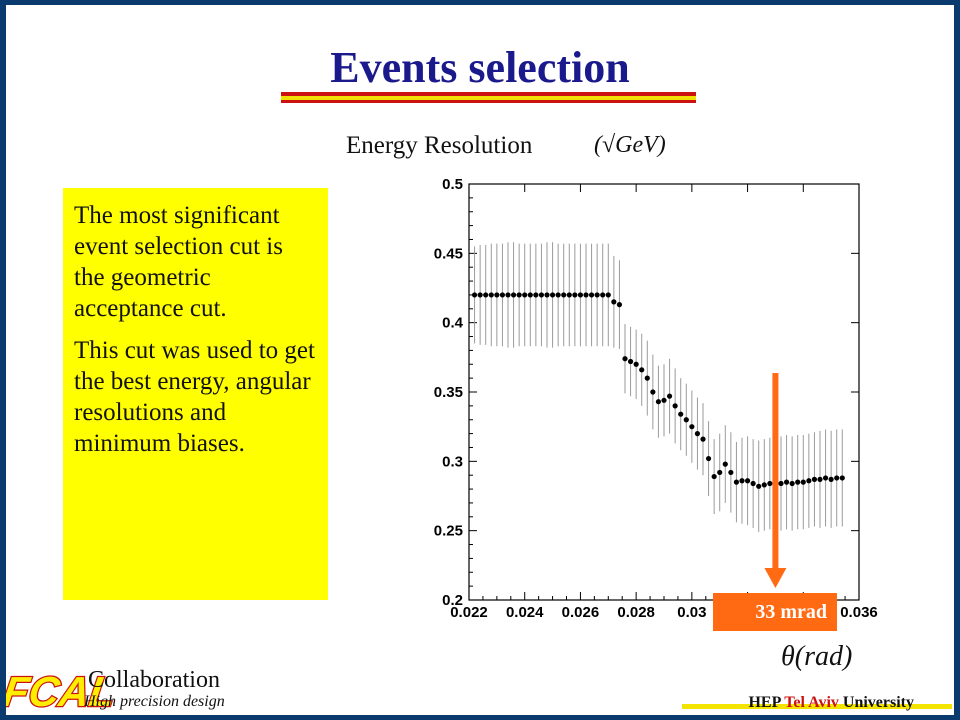  I want to click on x-tick-label: 0.036, so click(859, 612).